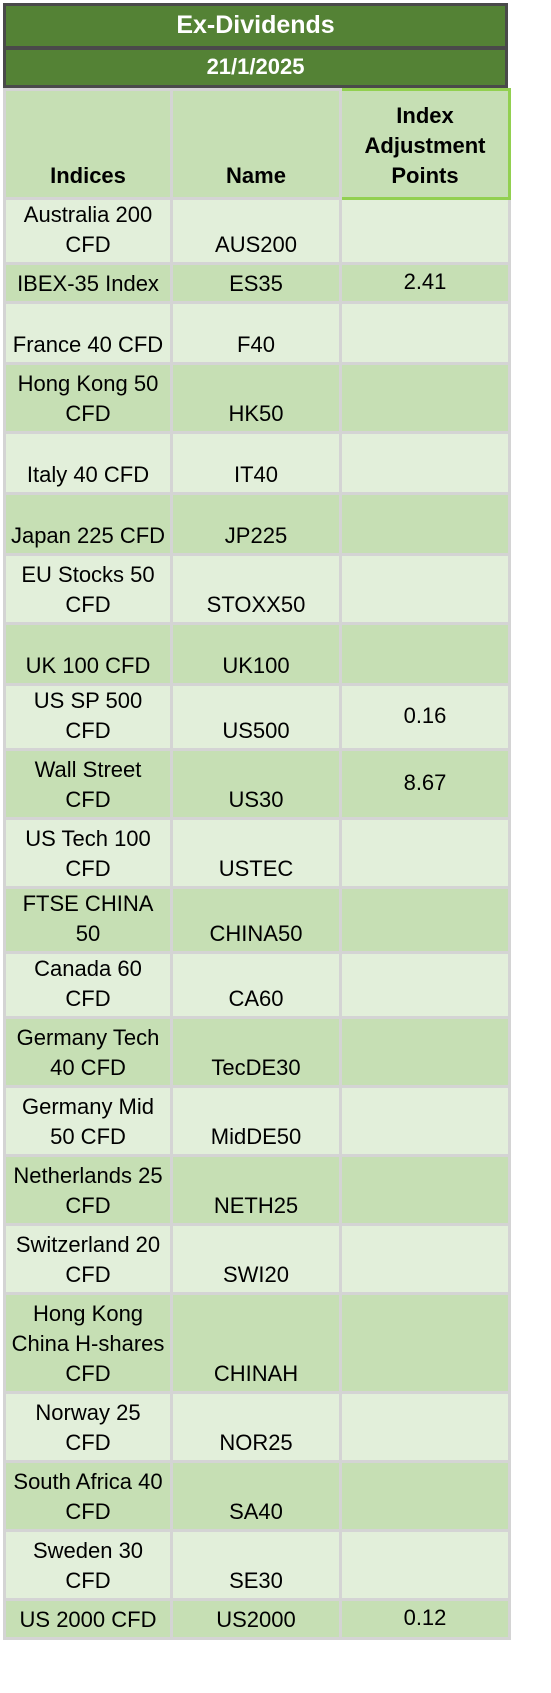  I want to click on table-row: Wall Street CFD US30 8.67, so click(257, 784).